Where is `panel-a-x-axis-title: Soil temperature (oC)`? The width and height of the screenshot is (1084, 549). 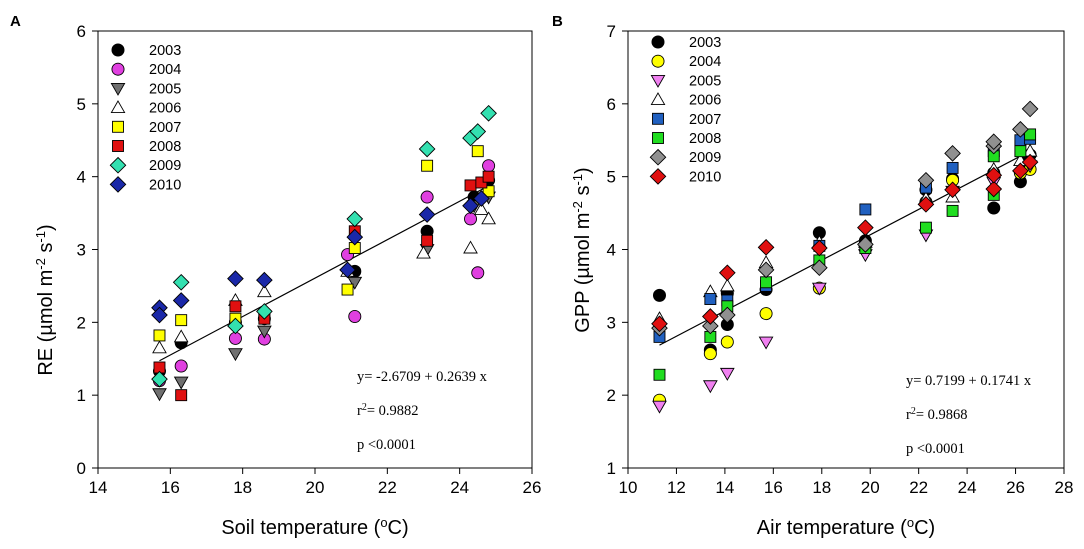 panel-a-x-axis-title: Soil temperature (oC) is located at coordinates (314, 527).